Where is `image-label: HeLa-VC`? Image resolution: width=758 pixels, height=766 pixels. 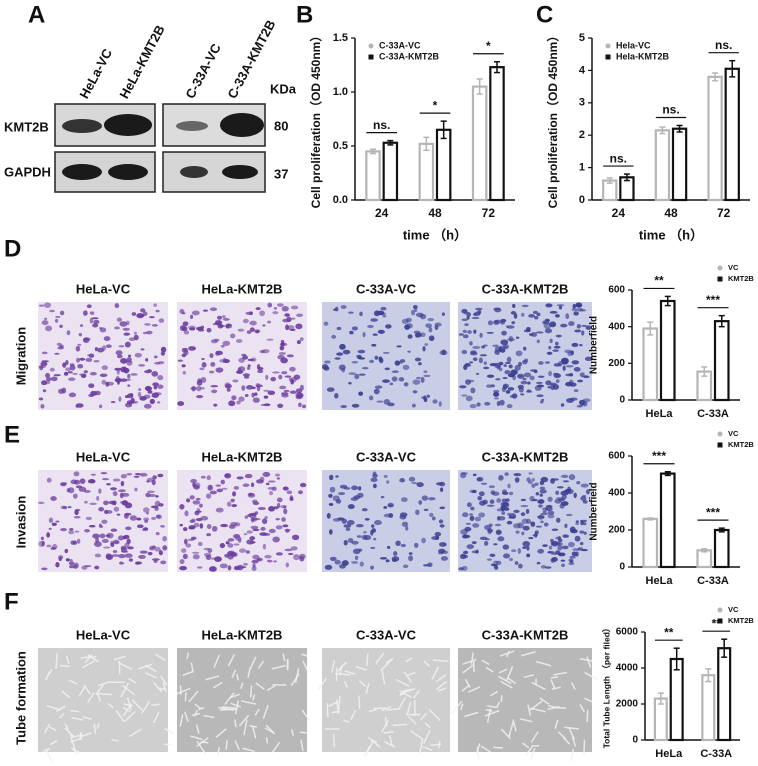 image-label: HeLa-VC is located at coordinates (103, 456).